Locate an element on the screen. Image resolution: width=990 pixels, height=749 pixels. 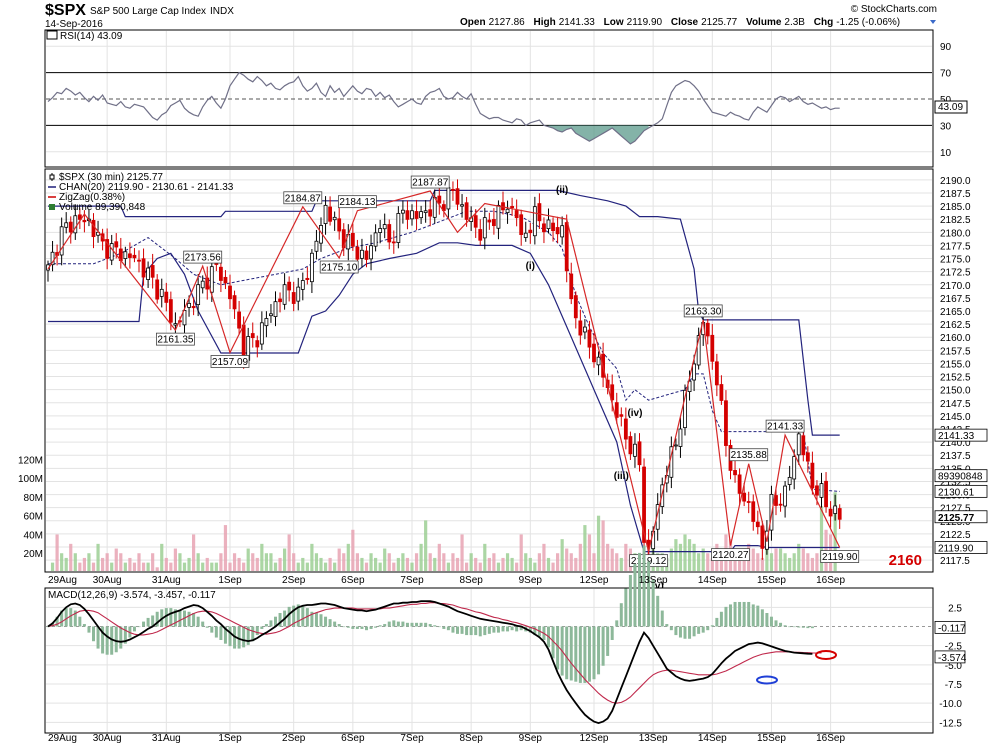
x-axis-tick-label: 9Sep is located at coordinates (531, 580).